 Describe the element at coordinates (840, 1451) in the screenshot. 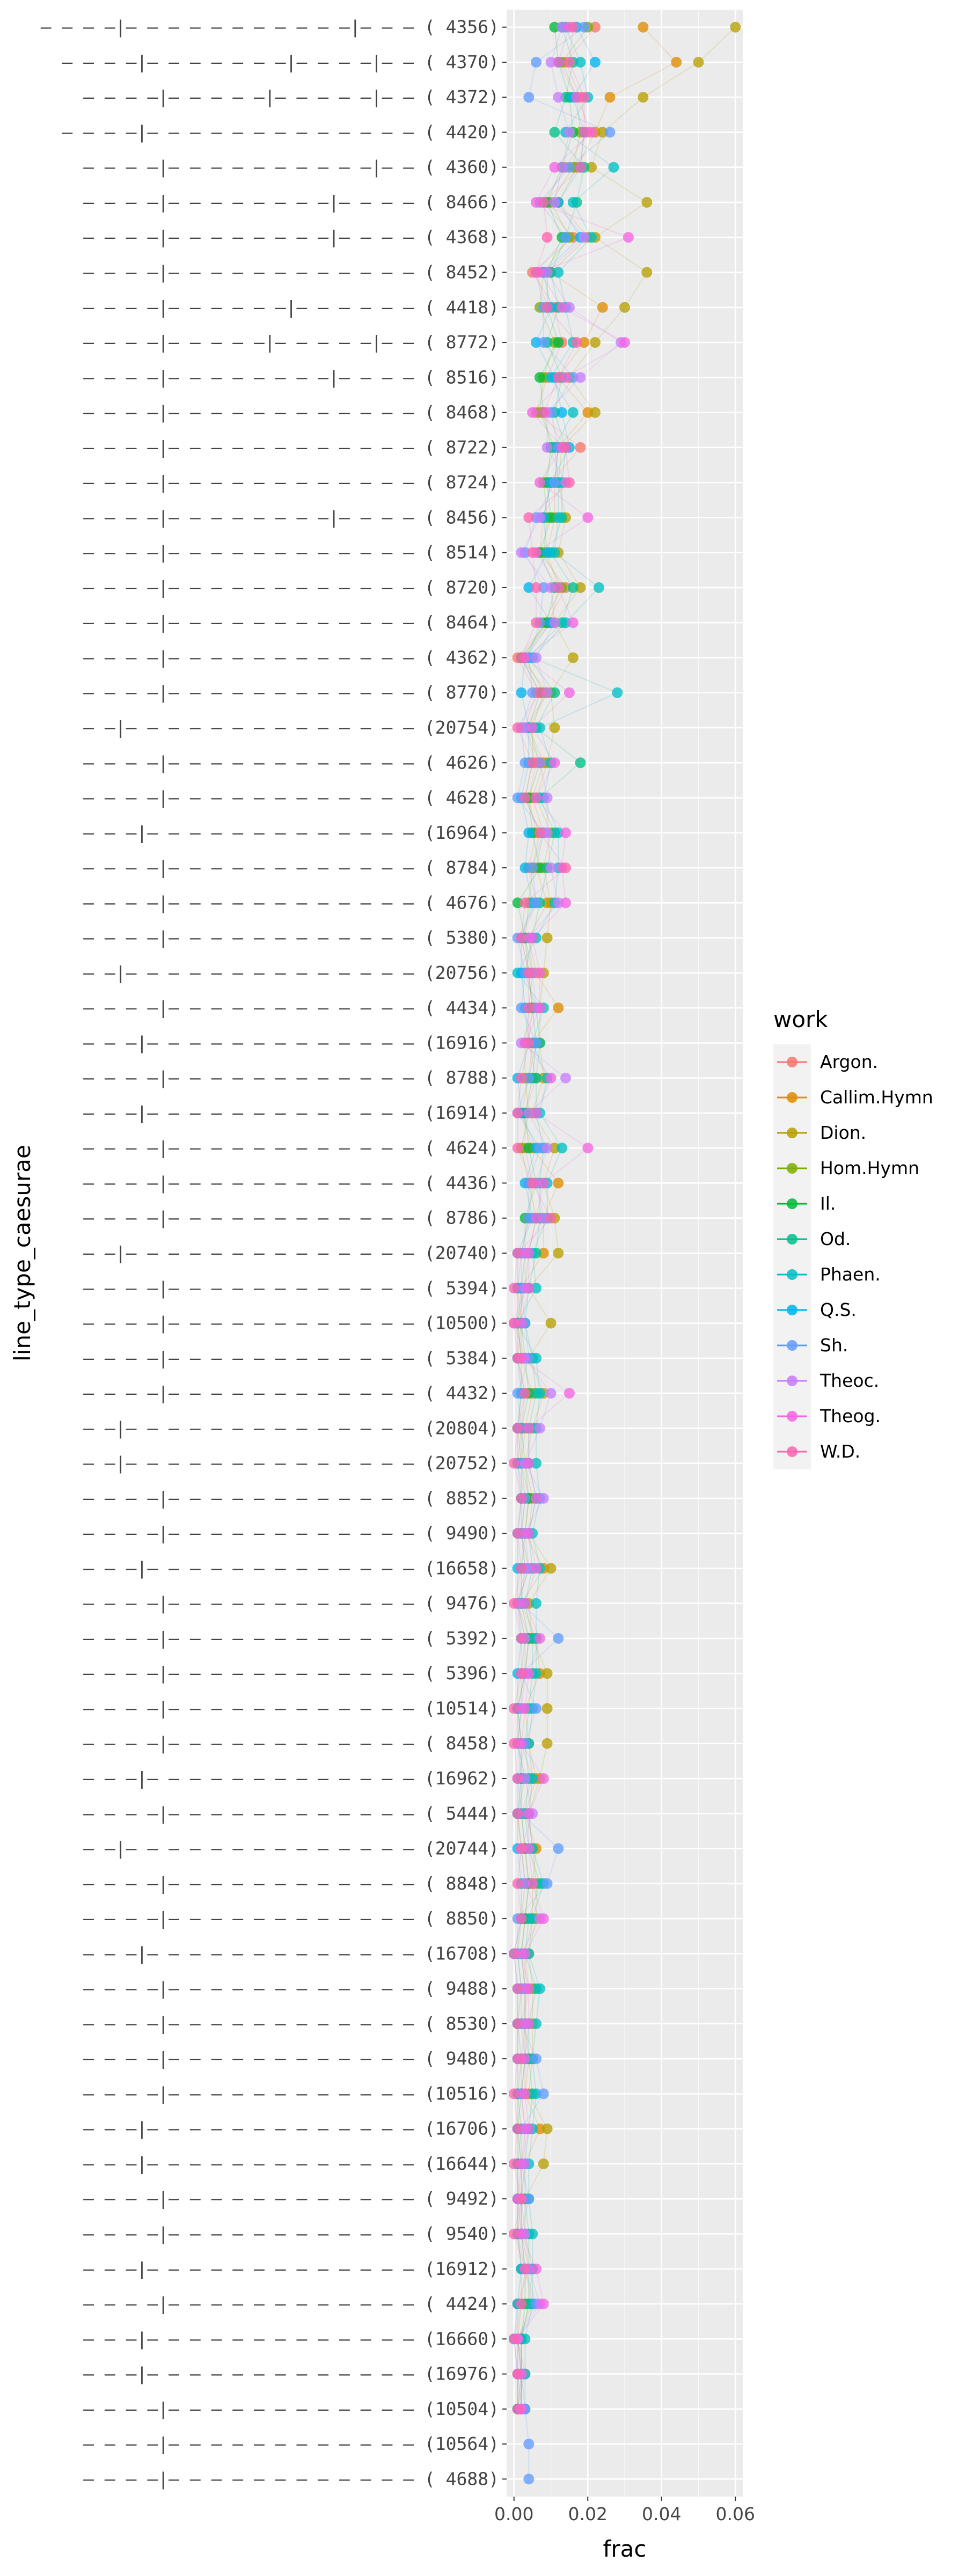

I see `legend-label: W.D.` at that location.